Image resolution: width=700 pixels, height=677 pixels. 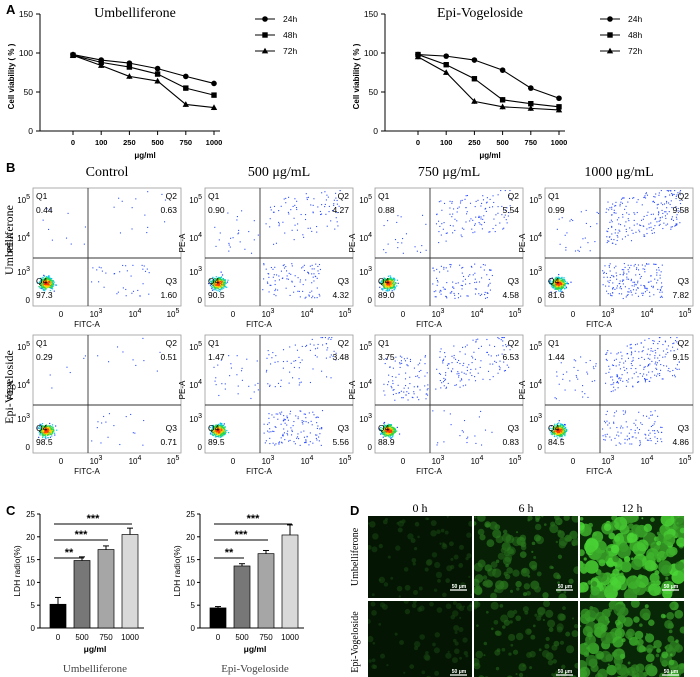 I want to click on y-tick-label: 50, so click(x=29, y=92).